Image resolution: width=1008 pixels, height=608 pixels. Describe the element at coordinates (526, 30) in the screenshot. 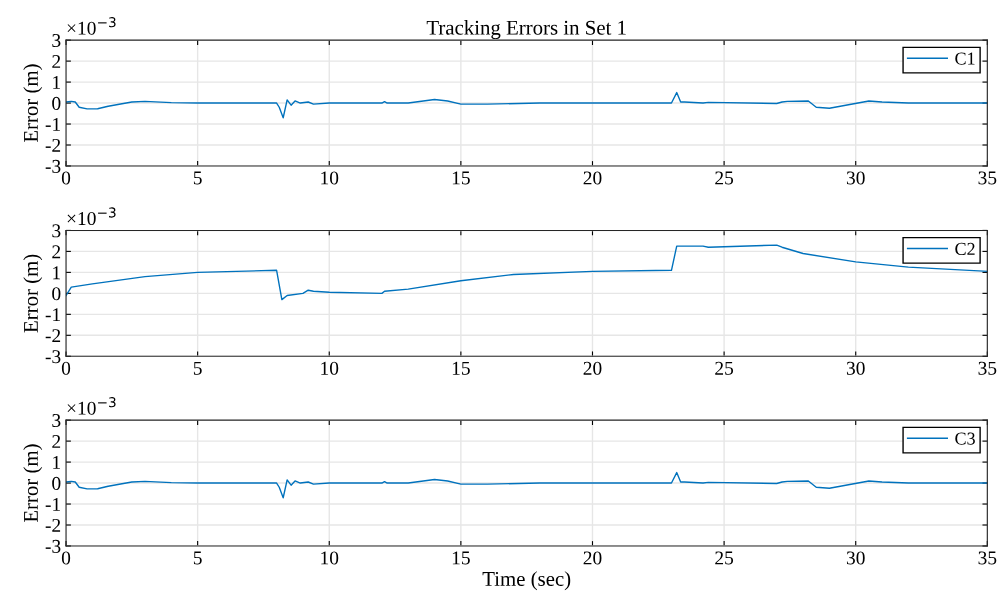

I see `chart-title: Tracking Errors in Set 1` at that location.